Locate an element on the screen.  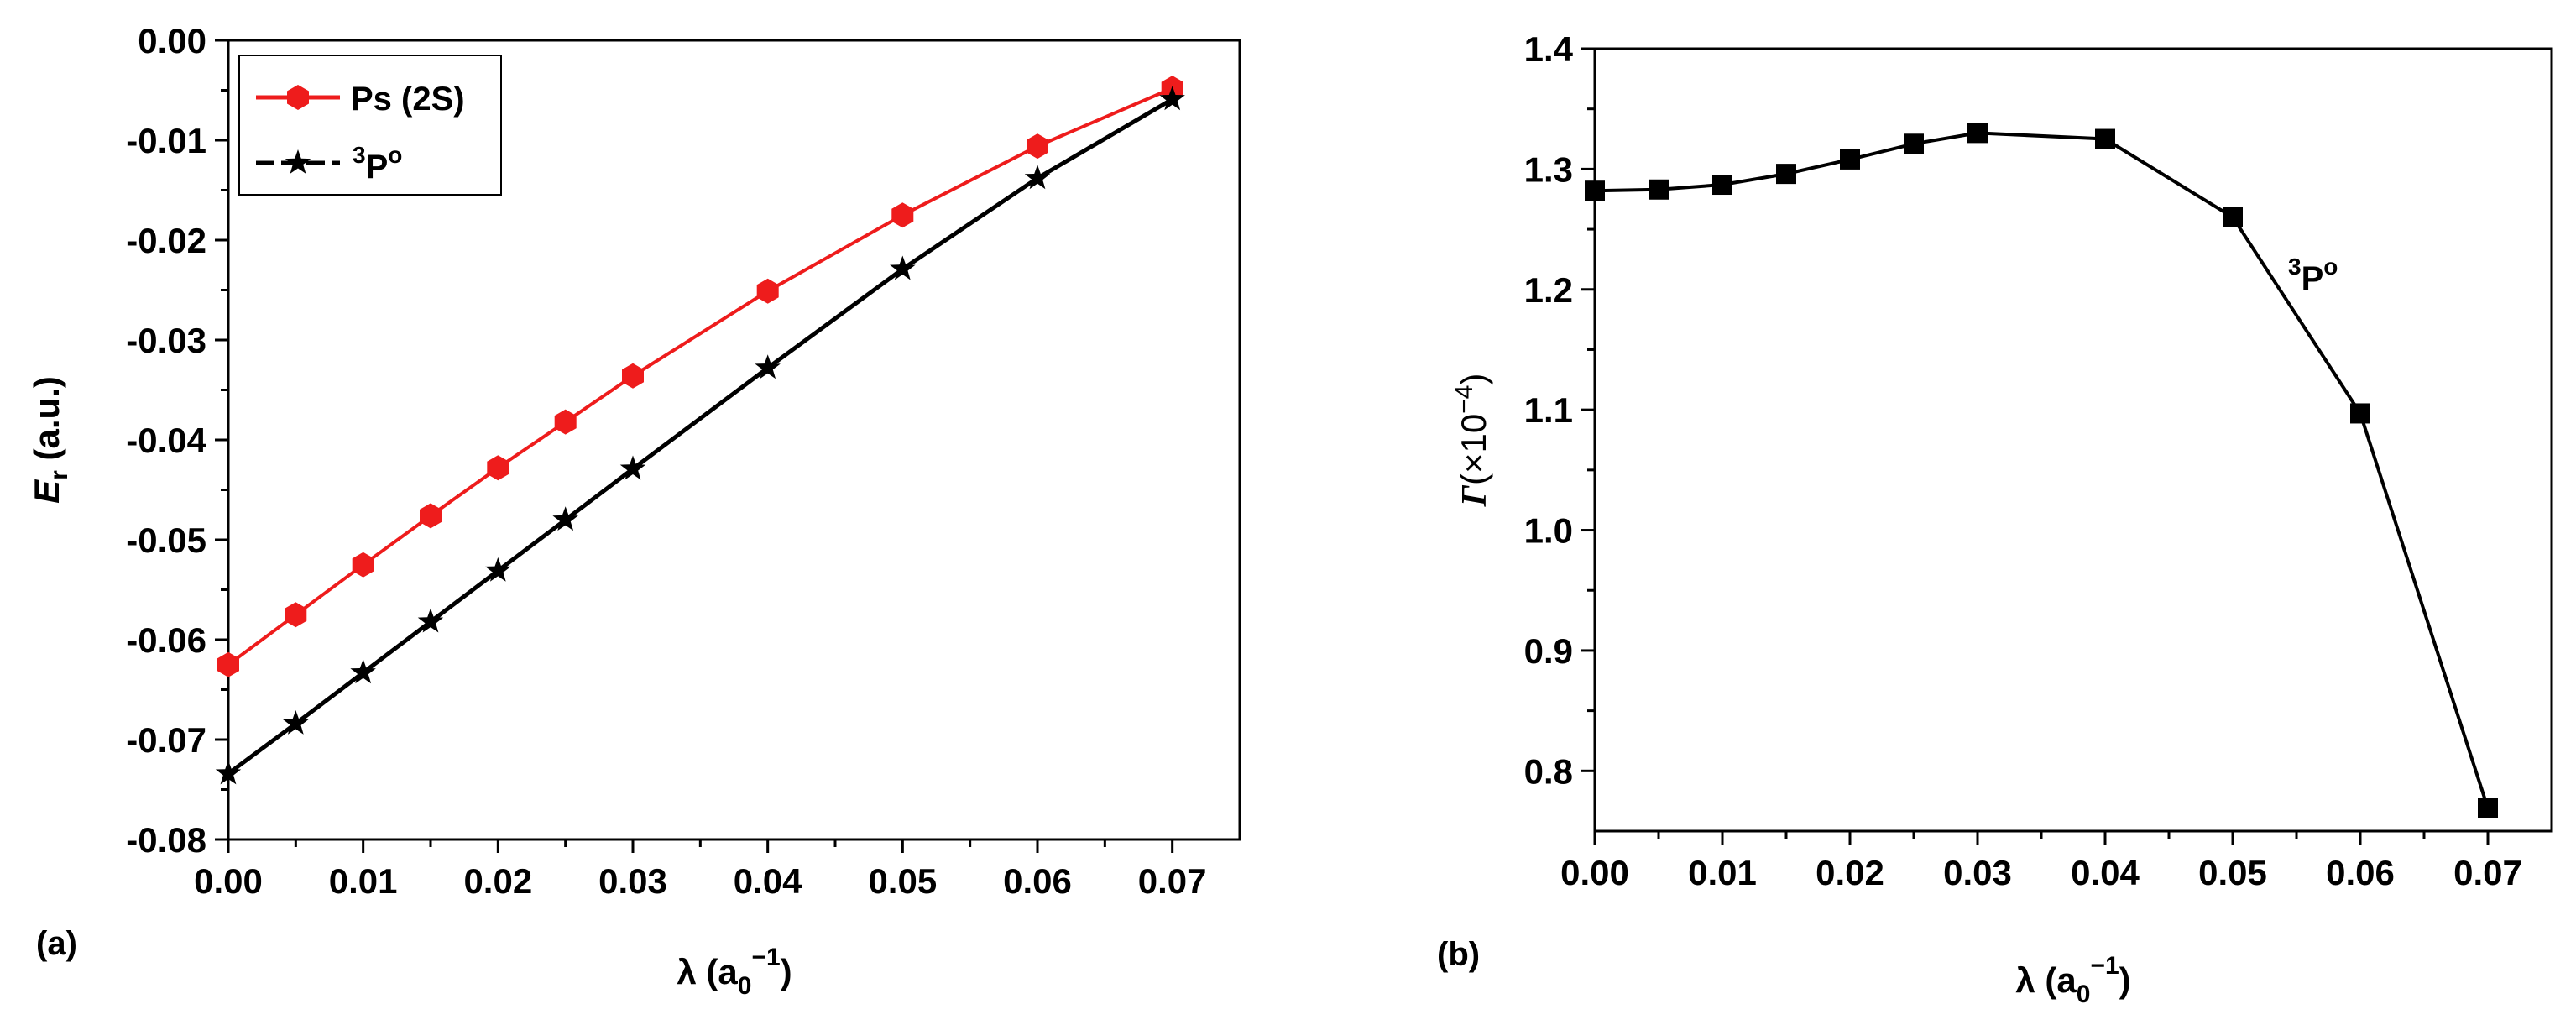
y-tick-label: -0.08 is located at coordinates (166, 840).